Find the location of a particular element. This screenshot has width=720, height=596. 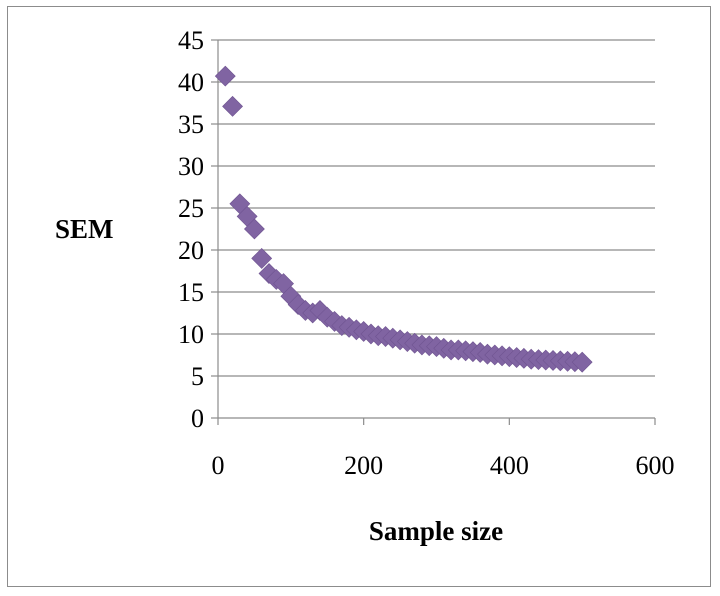

x-tick-label: 400 is located at coordinates (509, 465).